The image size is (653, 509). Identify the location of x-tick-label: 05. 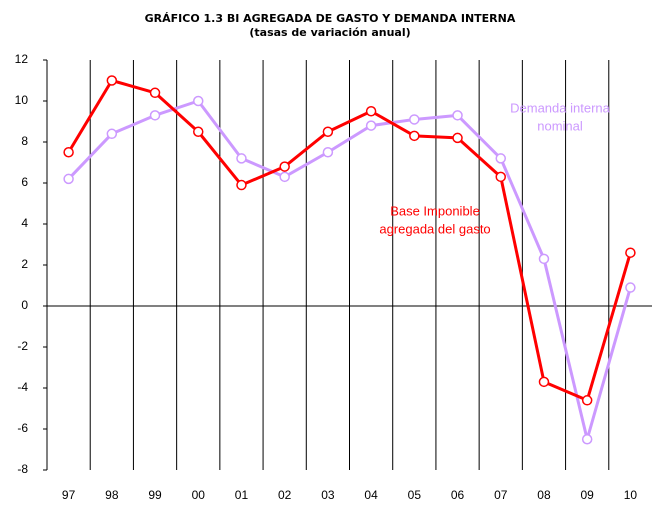
(415, 495).